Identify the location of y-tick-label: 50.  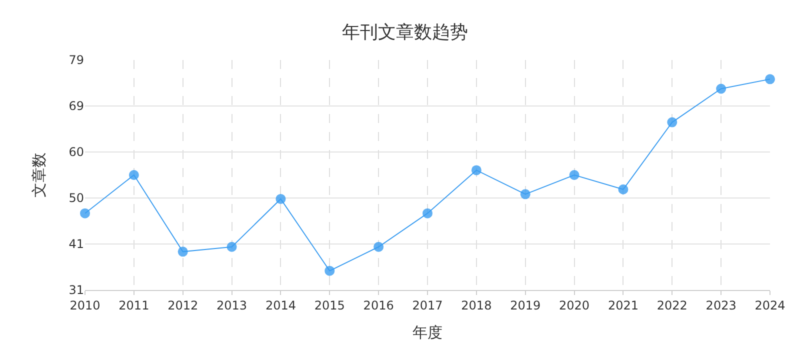
(76, 198).